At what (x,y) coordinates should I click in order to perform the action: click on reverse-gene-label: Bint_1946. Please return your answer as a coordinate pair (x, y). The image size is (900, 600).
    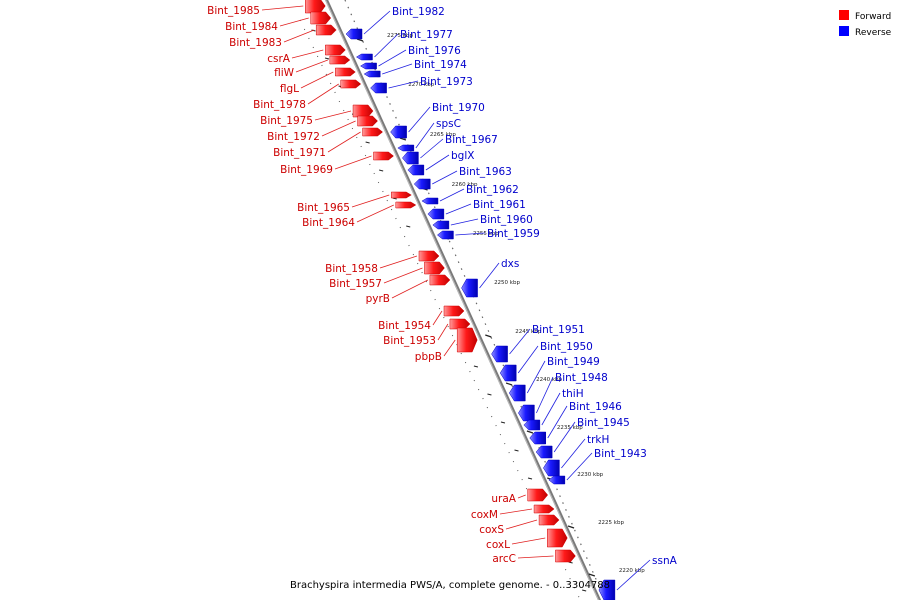
    Looking at the image, I should click on (595, 407).